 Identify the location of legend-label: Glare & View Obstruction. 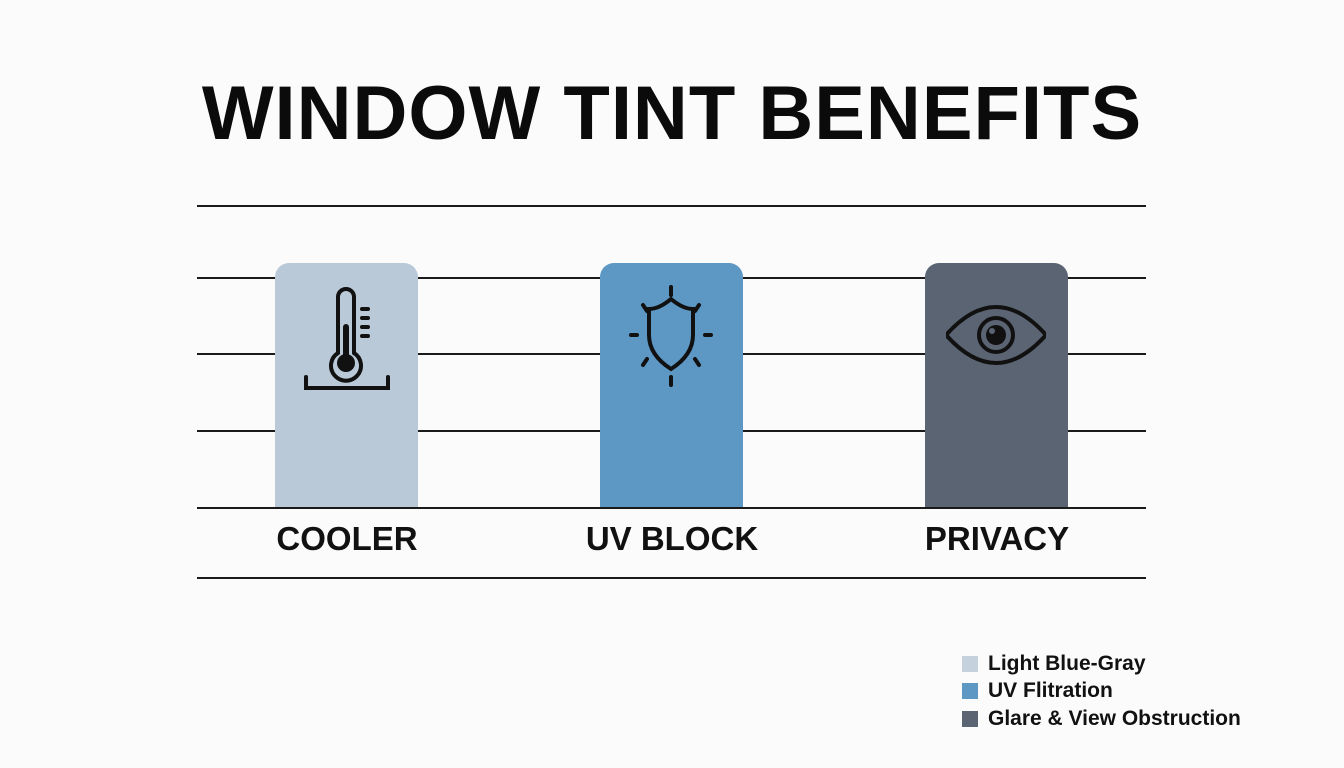
(1114, 718).